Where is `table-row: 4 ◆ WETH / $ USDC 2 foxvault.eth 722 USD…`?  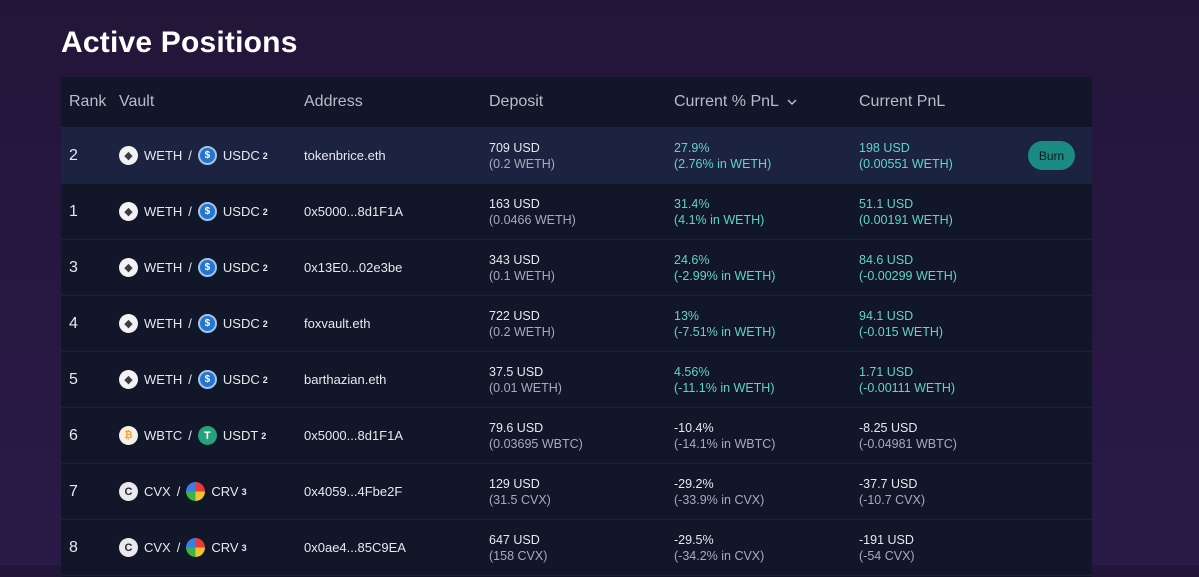
table-row: 4 ◆ WETH / $ USDC 2 foxvault.eth 722 USD… is located at coordinates (576, 324).